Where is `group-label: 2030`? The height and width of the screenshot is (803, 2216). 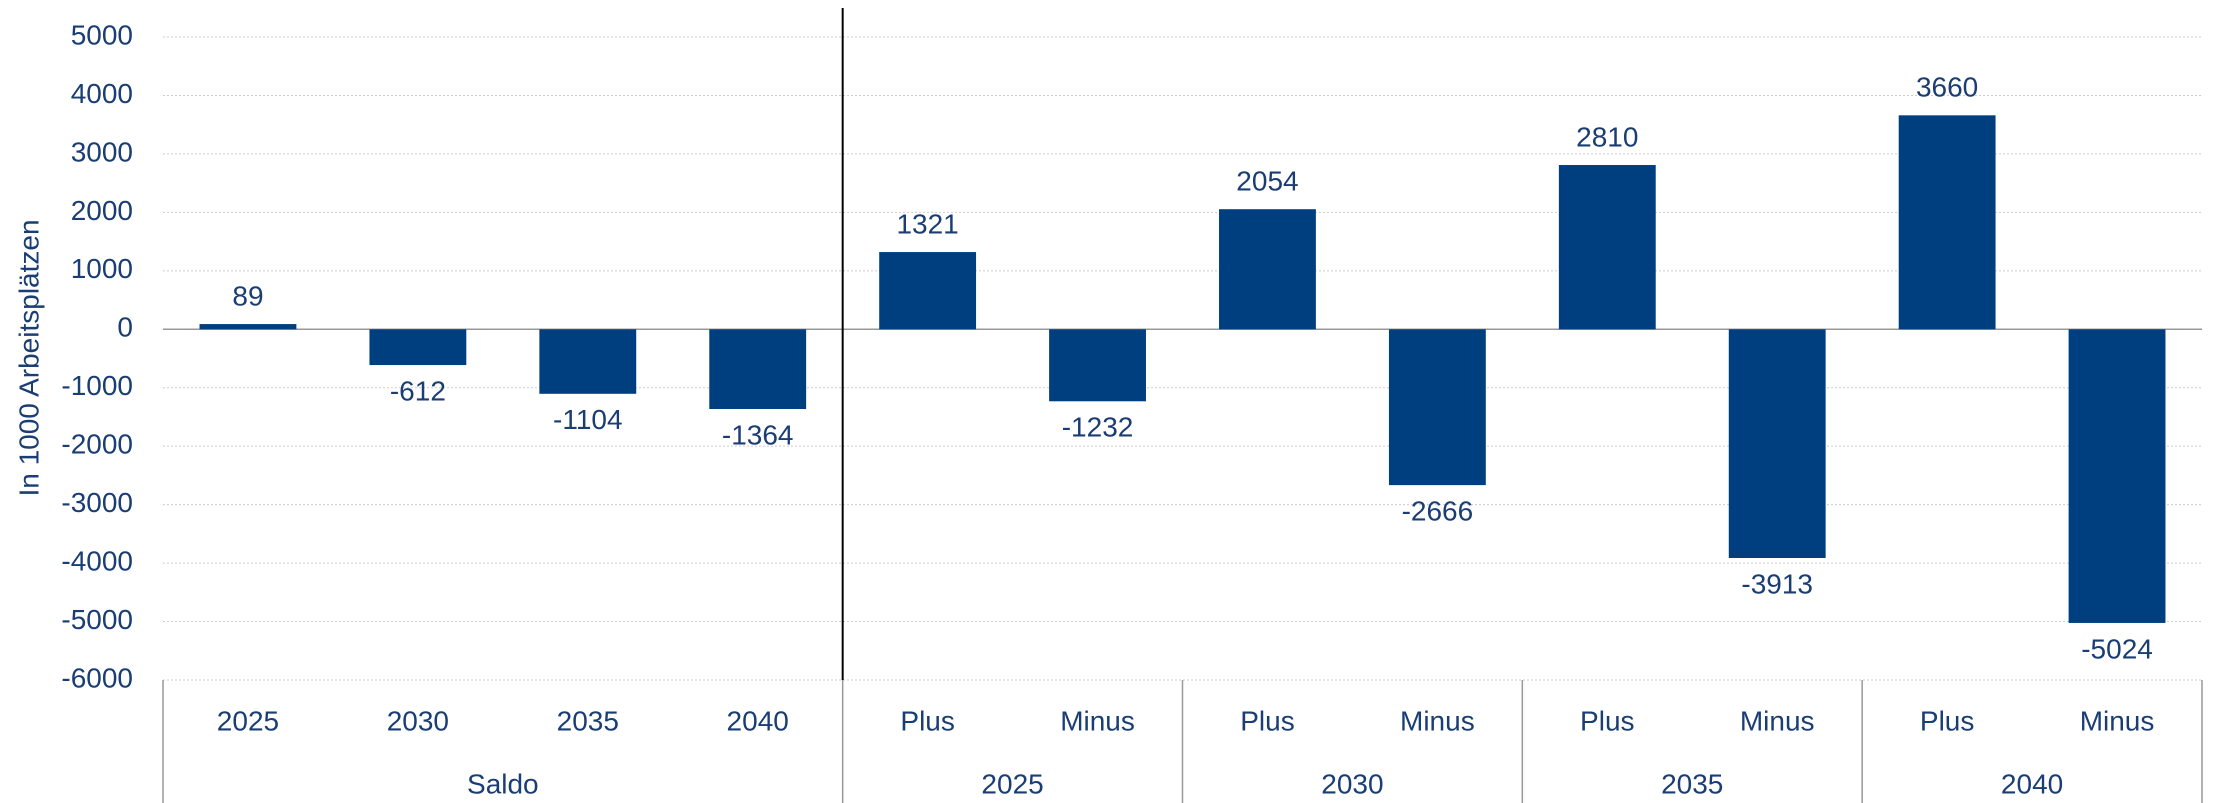
group-label: 2030 is located at coordinates (1352, 783).